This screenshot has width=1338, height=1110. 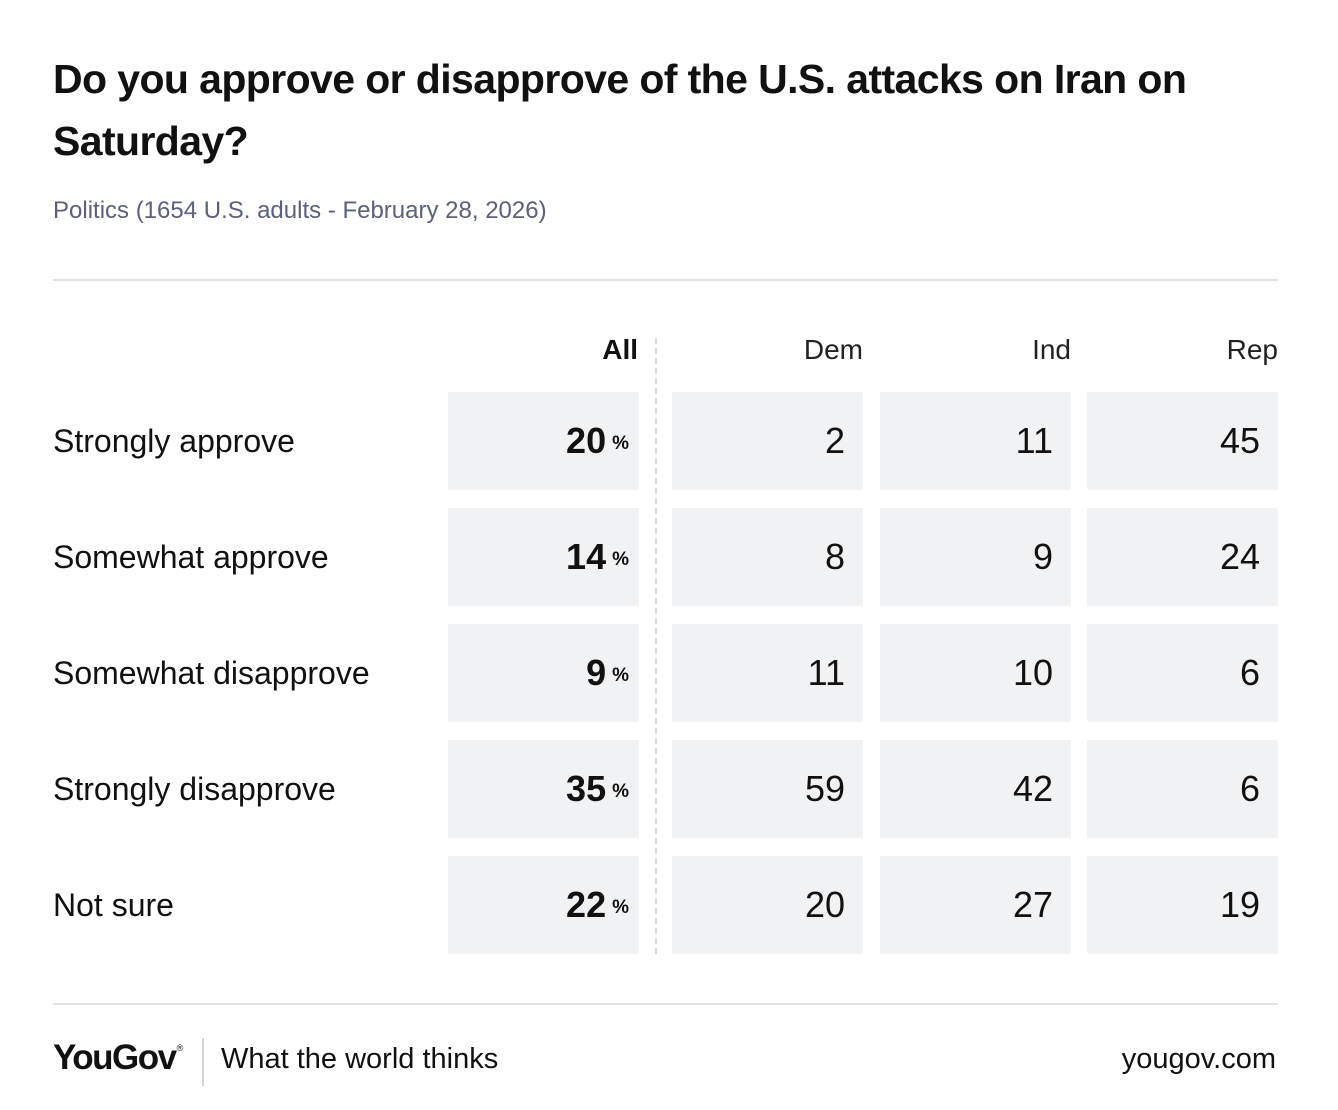 I want to click on all-value: 35, so click(x=586, y=788).